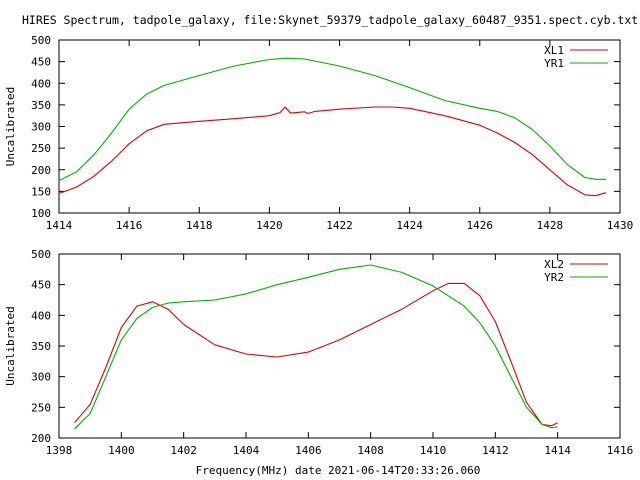 This screenshot has height=480, width=640. I want to click on x-tick-label: 1428, so click(550, 225).